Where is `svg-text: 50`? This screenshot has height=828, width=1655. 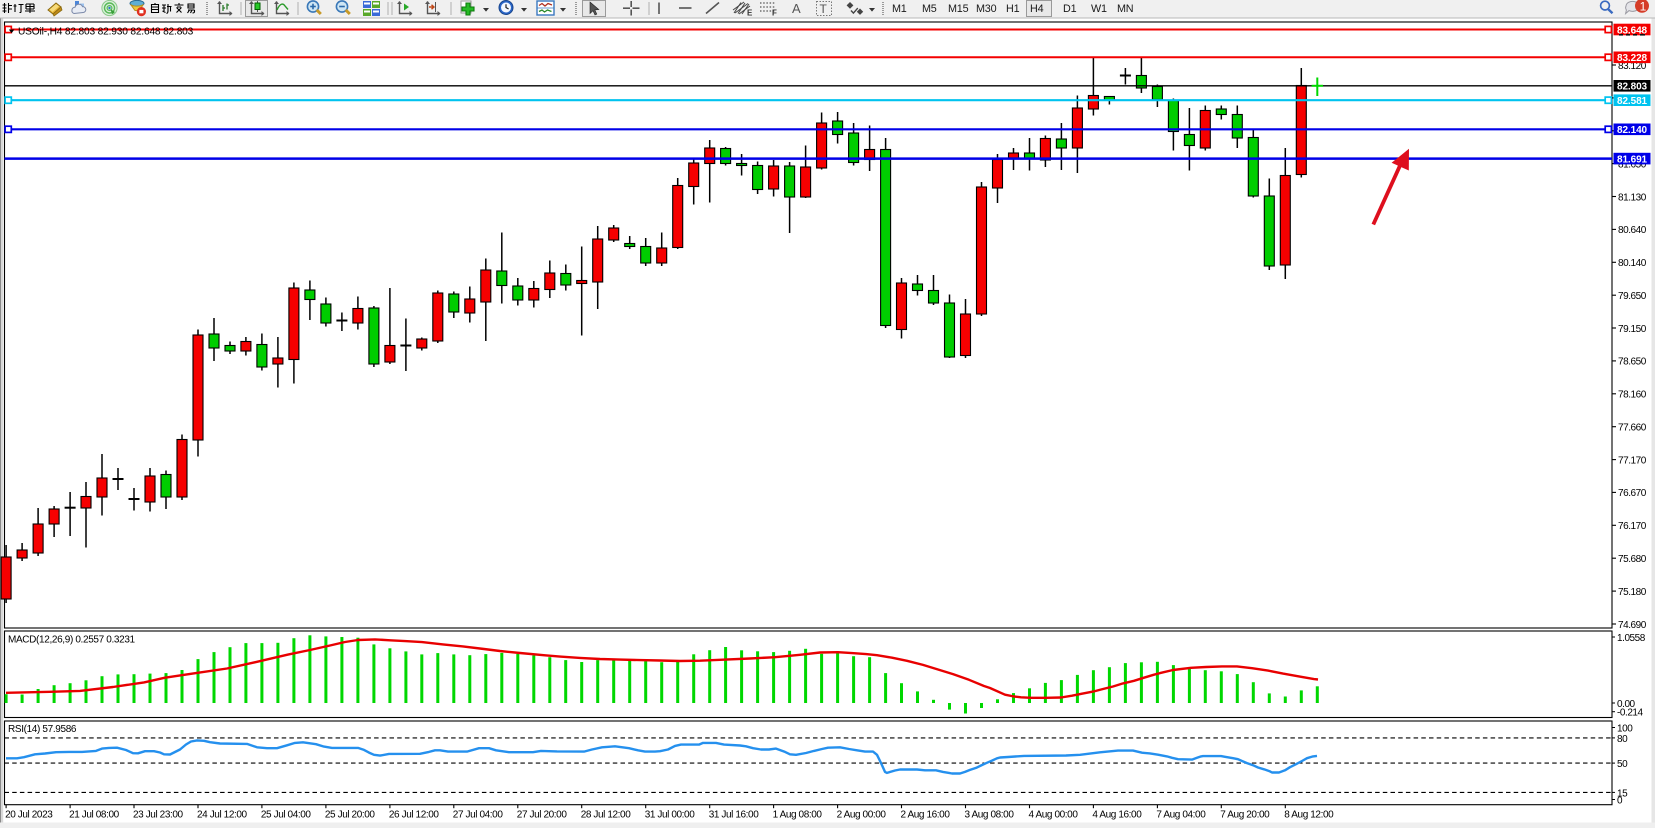
svg-text: 50 is located at coordinates (1622, 764).